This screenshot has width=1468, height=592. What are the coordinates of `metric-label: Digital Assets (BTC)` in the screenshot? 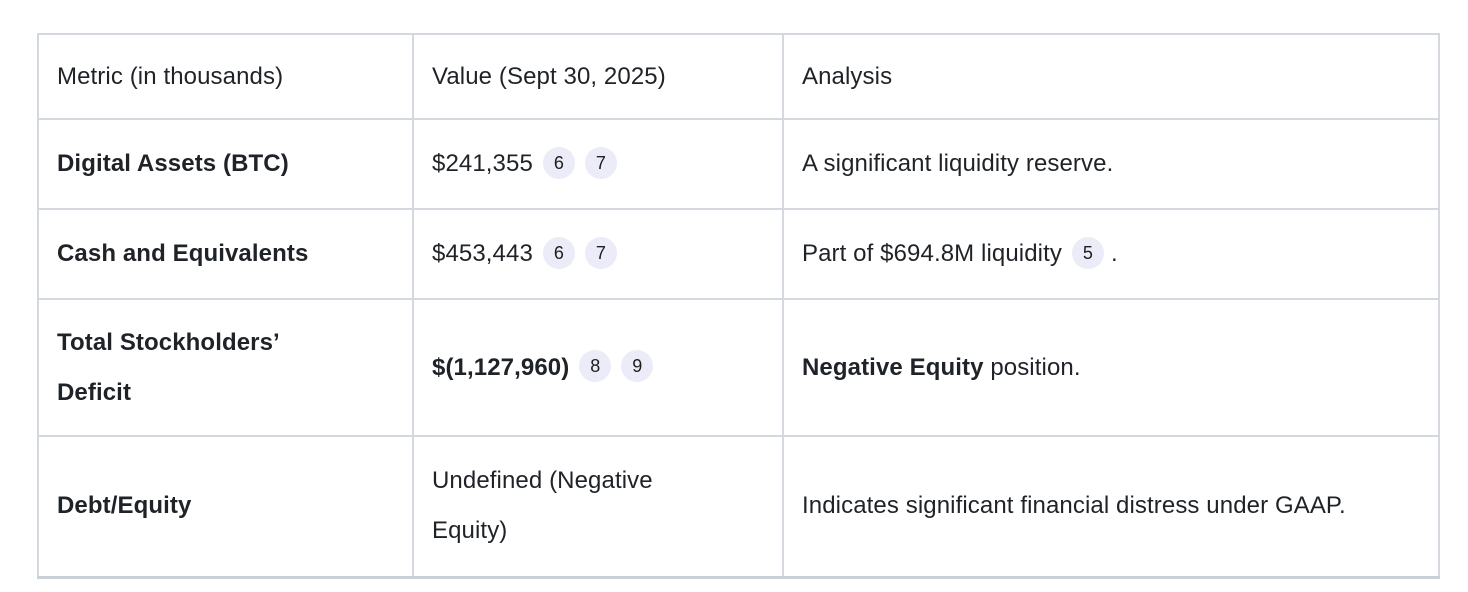 It's located at (225, 164).